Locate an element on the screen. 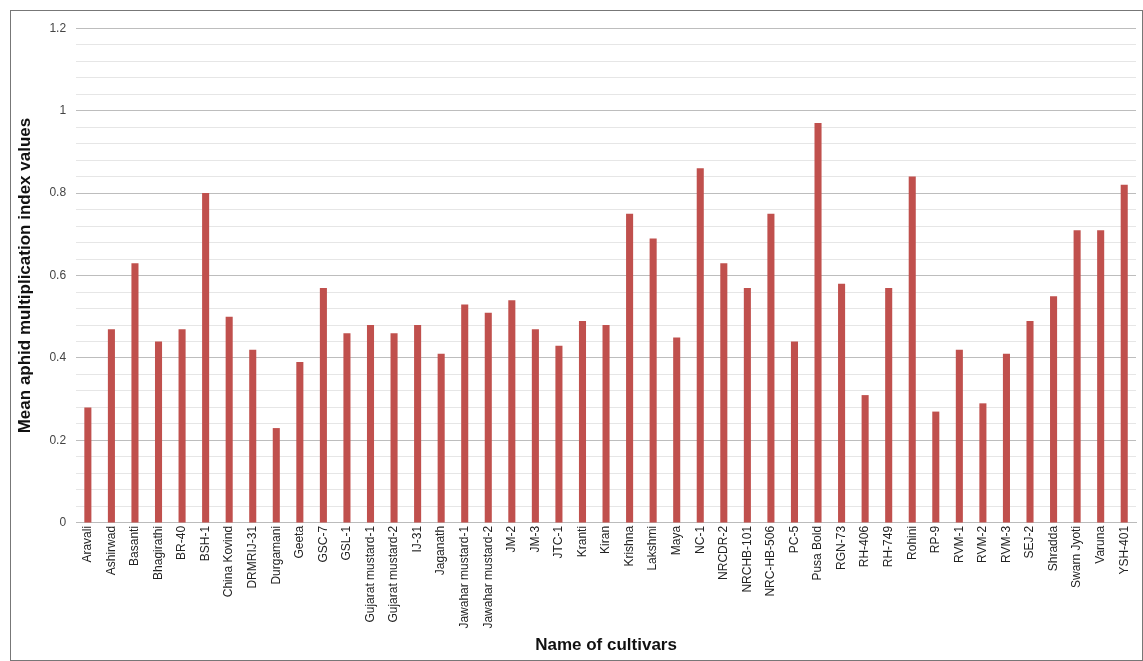 Image resolution: width=1143 pixels, height=661 pixels. x-tick-label: GSL-1 is located at coordinates (346, 543).